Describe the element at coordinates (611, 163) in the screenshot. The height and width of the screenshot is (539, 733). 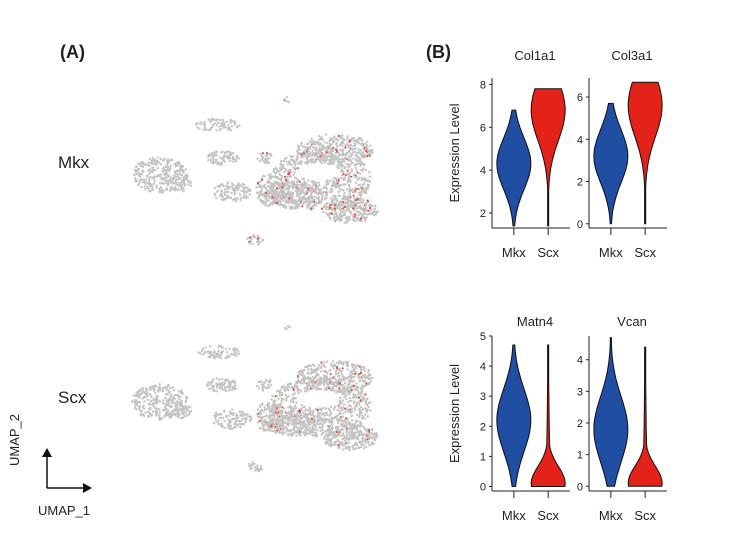
I see `violin-mkx` at that location.